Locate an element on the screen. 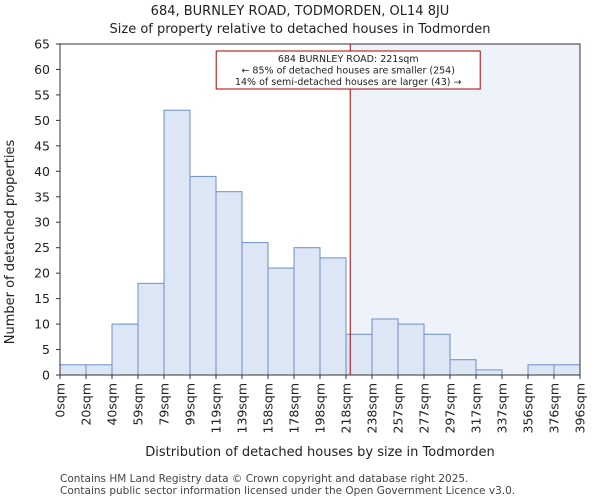 The width and height of the screenshot is (600, 500). chart-title: 684, BURNLEY ROAD, TODMORDEN, OL14 8JU is located at coordinates (300, 11).